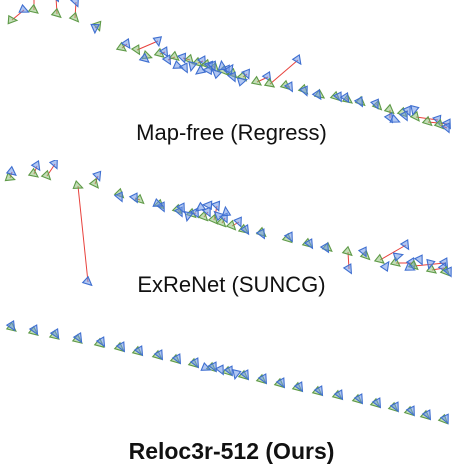 The height and width of the screenshot is (473, 463). I want to click on caption-exrenet: ExReNet (SUNCG), so click(231, 284).